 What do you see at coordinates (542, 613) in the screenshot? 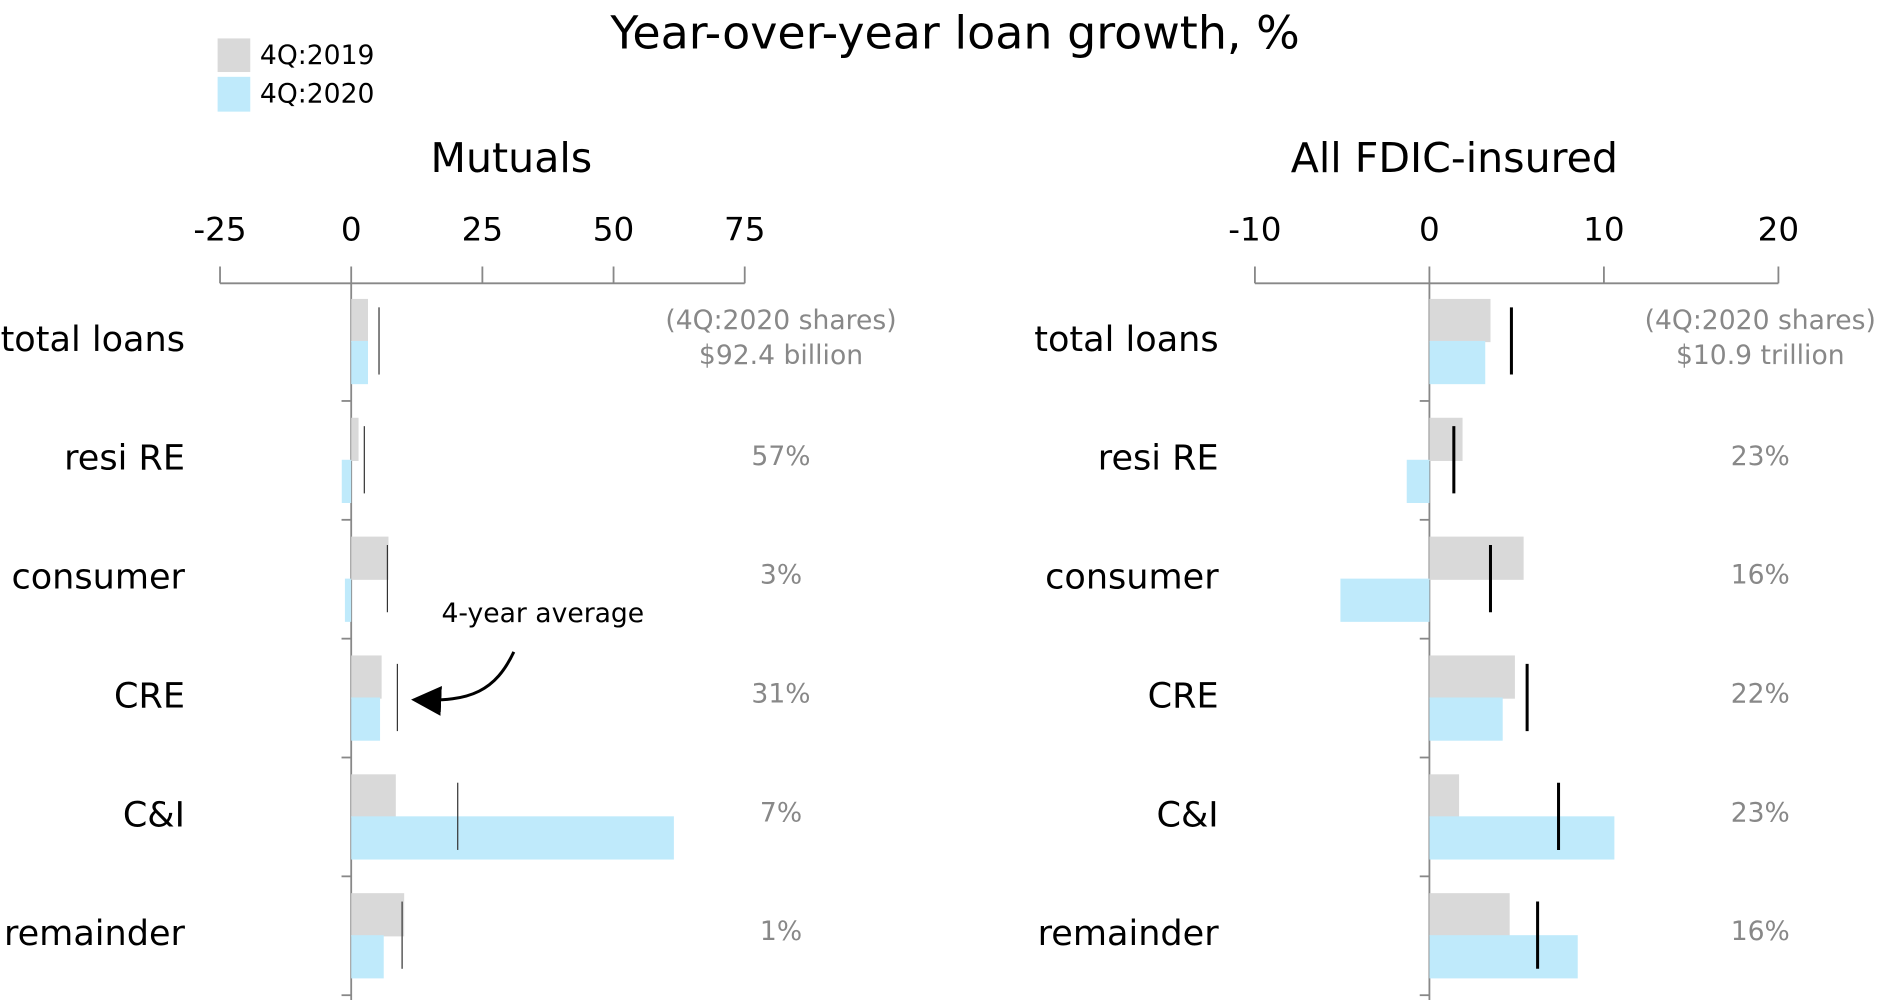
I see `annotation: 4-year average` at bounding box center [542, 613].